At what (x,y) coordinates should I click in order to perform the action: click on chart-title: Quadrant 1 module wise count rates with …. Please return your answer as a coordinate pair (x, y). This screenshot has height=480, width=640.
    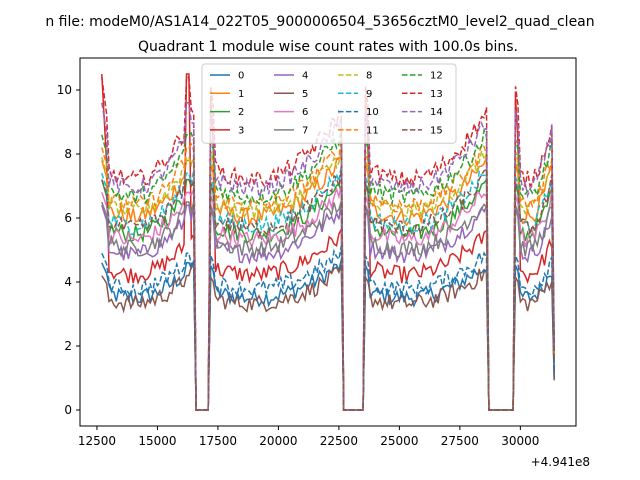
    Looking at the image, I should click on (328, 47).